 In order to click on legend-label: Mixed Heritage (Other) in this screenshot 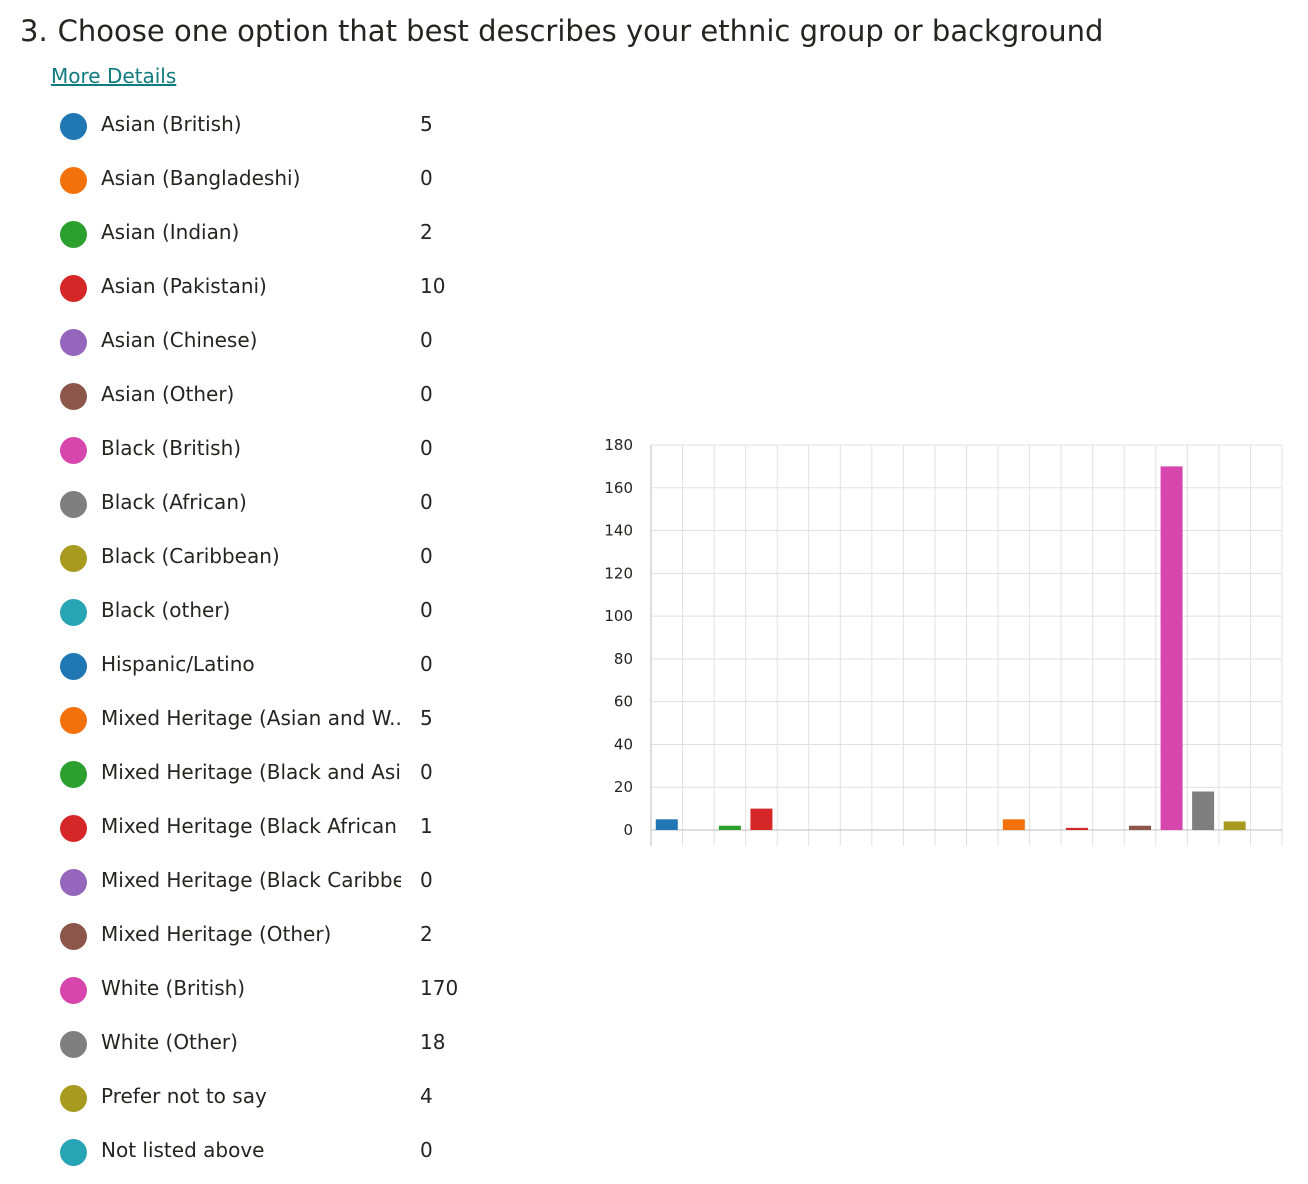, I will do `click(216, 934)`.